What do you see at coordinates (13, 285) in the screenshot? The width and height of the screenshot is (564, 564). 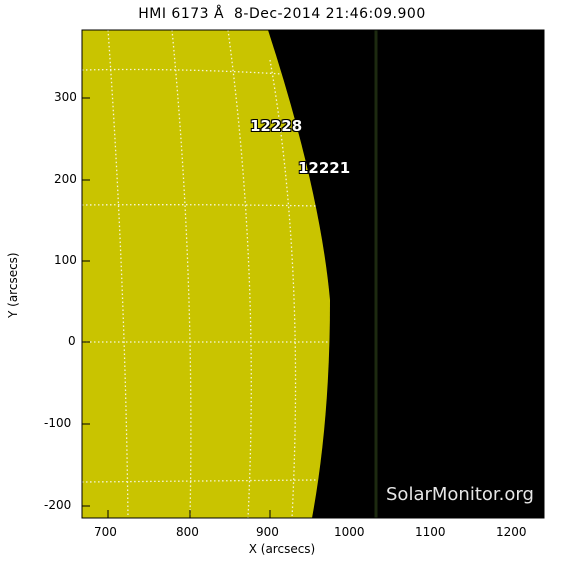 I see `y-axis-label: Y (arcsecs)` at bounding box center [13, 285].